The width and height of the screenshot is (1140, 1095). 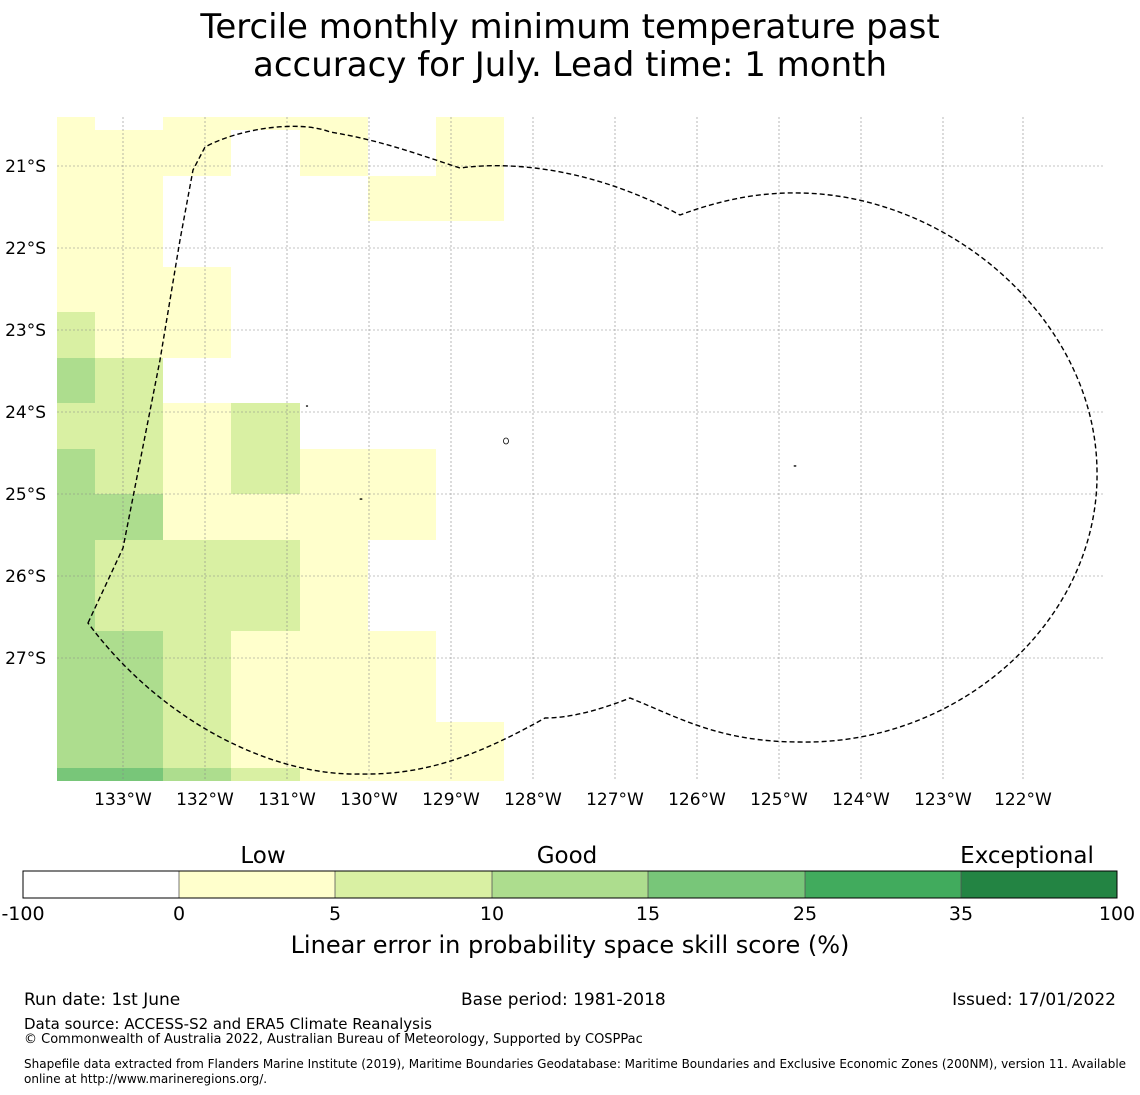 What do you see at coordinates (533, 800) in the screenshot?
I see `longitude-label: 128°W` at bounding box center [533, 800].